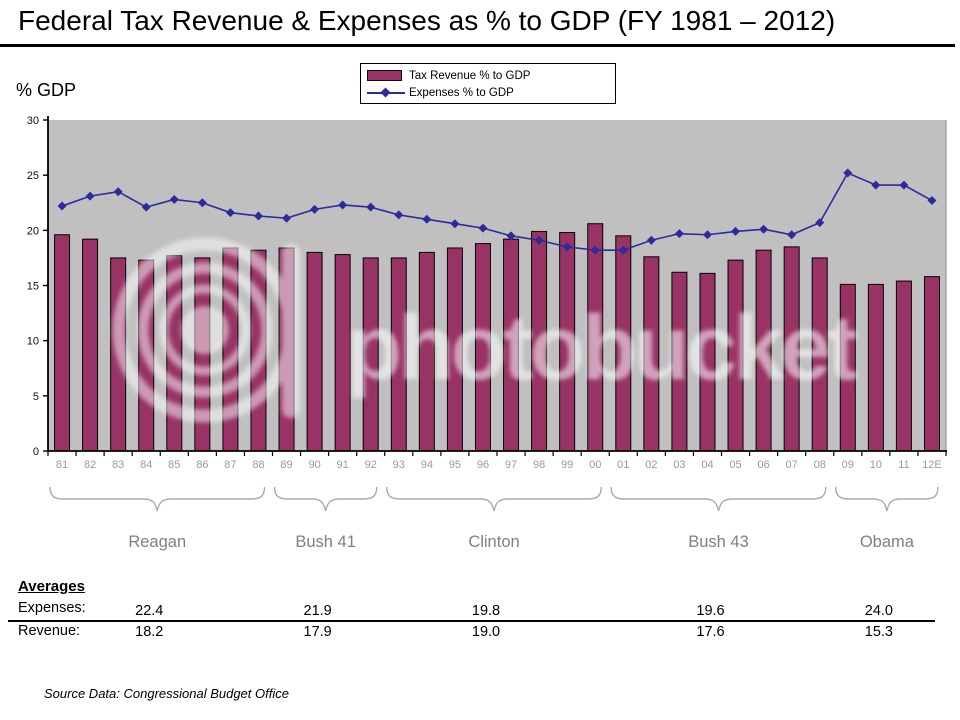 The width and height of the screenshot is (960, 720). I want to click on average-value: 19.6, so click(710, 611).